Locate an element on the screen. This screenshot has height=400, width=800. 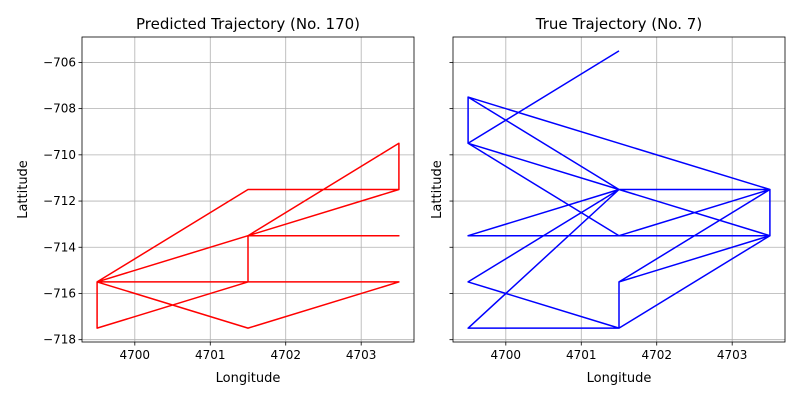
chart-1-x-axis-label: Longitude is located at coordinates (248, 378).